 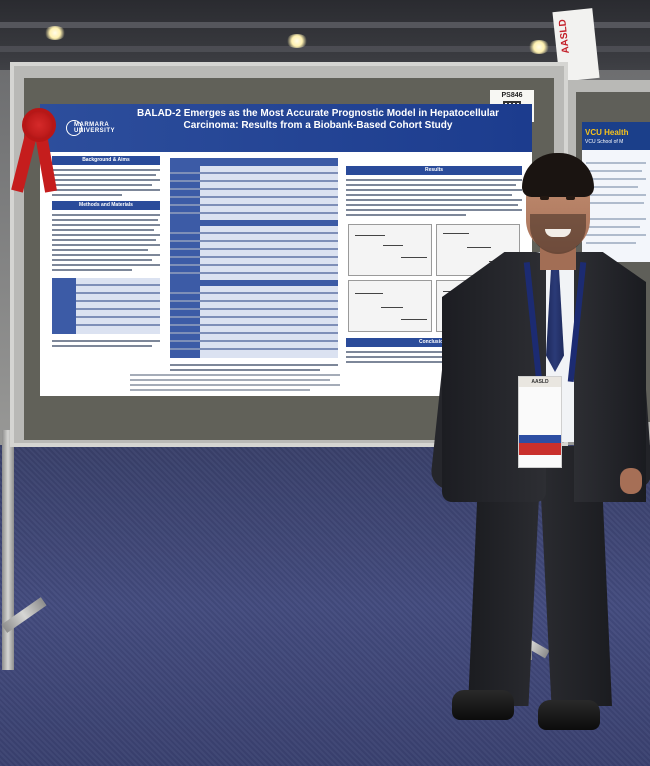 What do you see at coordinates (564, 36) in the screenshot?
I see `banner-sign-text: AASLD` at bounding box center [564, 36].